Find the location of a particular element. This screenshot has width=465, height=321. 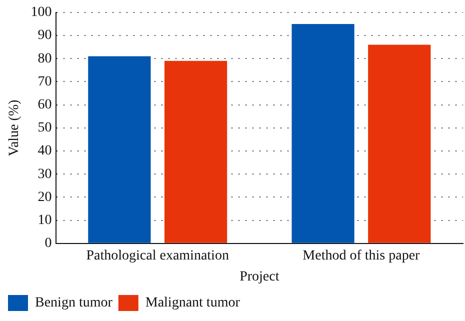

y-axis-title: Value (%) is located at coordinates (14, 127).